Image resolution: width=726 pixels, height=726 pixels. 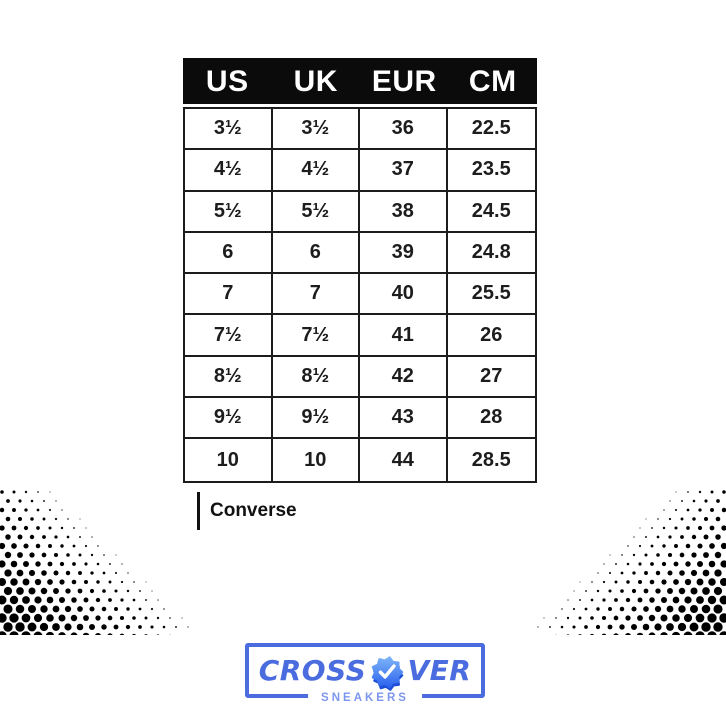 I want to click on verified-check-badge-icon, so click(x=388, y=673).